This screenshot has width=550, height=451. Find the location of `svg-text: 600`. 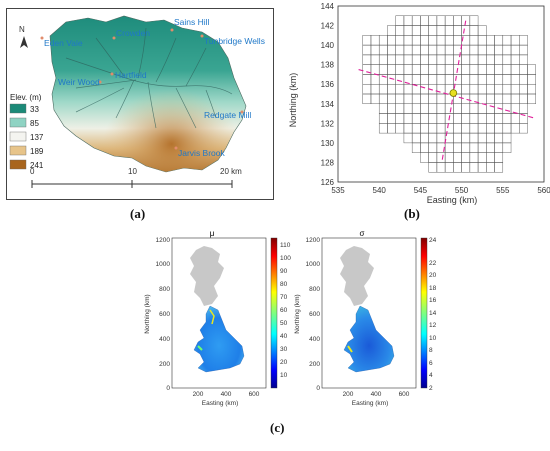

svg-text: 600 is located at coordinates (254, 394).